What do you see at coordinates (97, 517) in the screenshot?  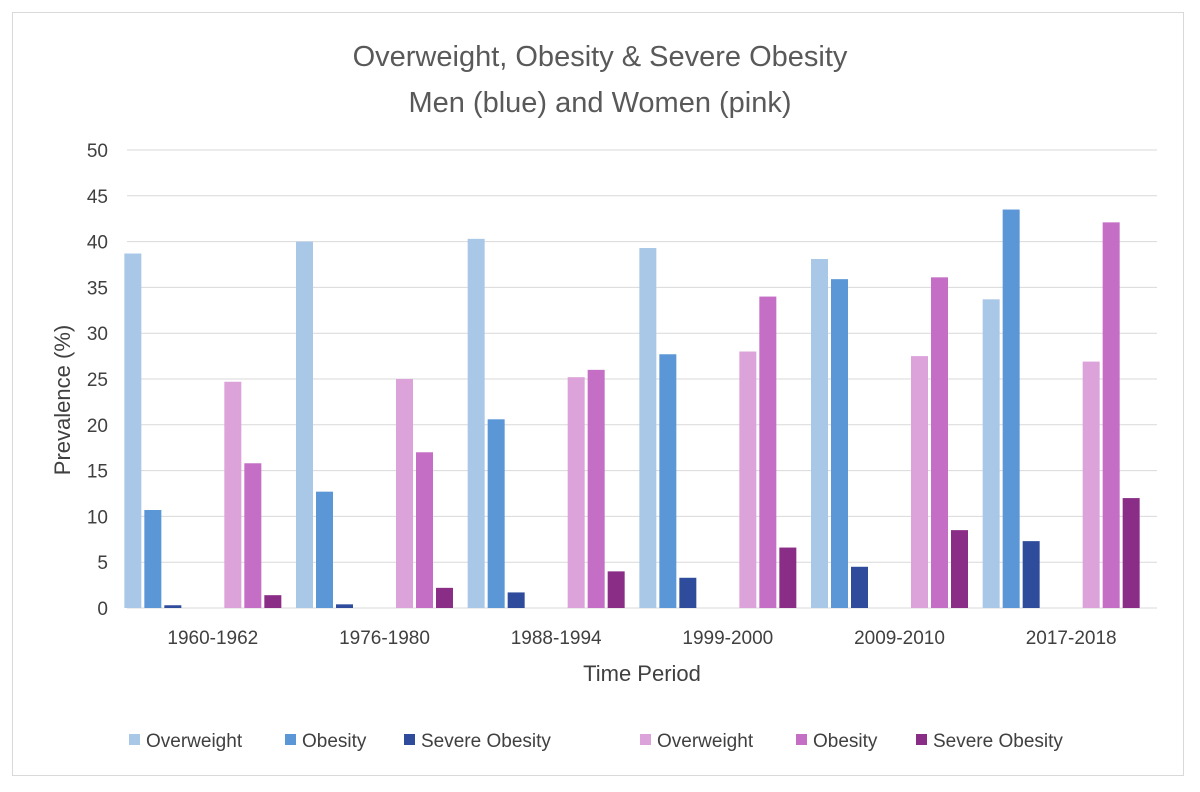 I see `y-tick-label: 10` at bounding box center [97, 517].